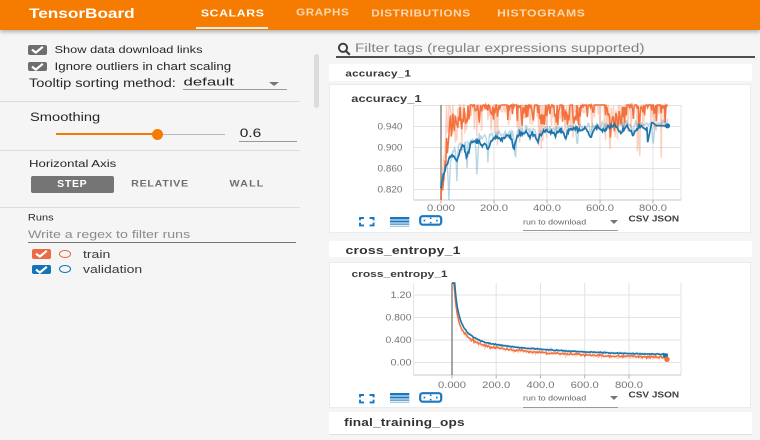 Image resolution: width=760 pixels, height=440 pixels. I want to click on svg-text: 1.20, so click(401, 295).